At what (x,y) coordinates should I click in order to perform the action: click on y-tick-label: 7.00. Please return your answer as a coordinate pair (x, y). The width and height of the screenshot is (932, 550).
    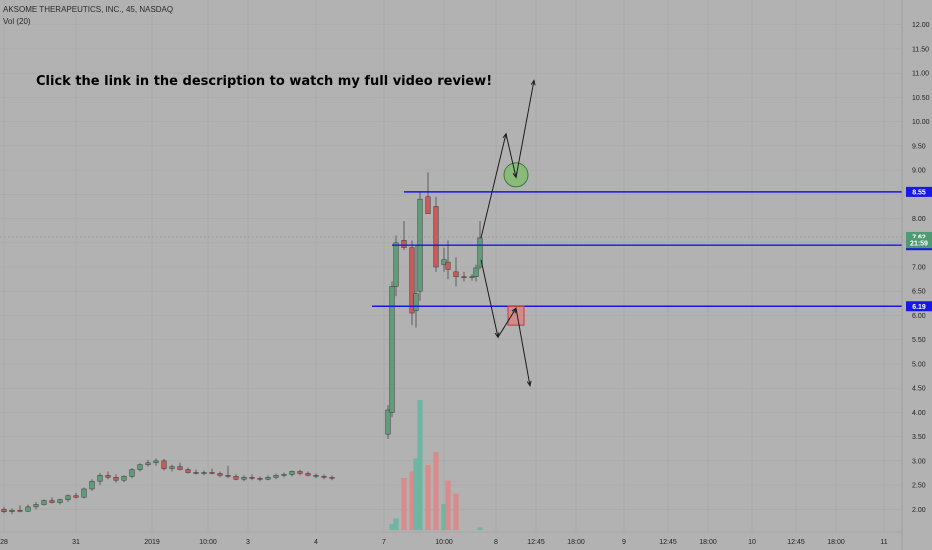
    Looking at the image, I should click on (919, 268).